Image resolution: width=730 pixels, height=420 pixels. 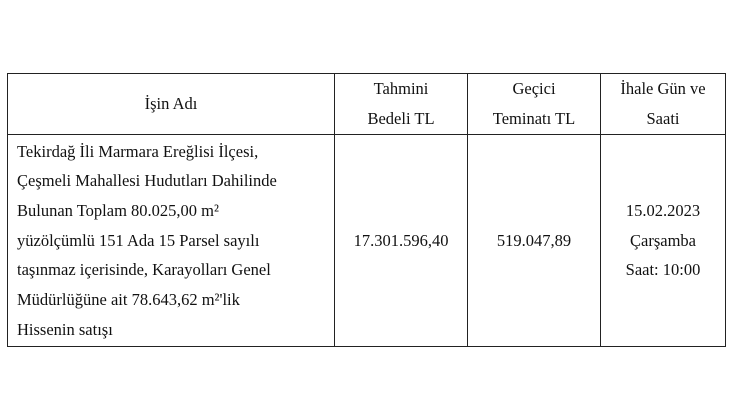 What do you see at coordinates (663, 210) in the screenshot?
I see `tender-date: 15.02.2023` at bounding box center [663, 210].